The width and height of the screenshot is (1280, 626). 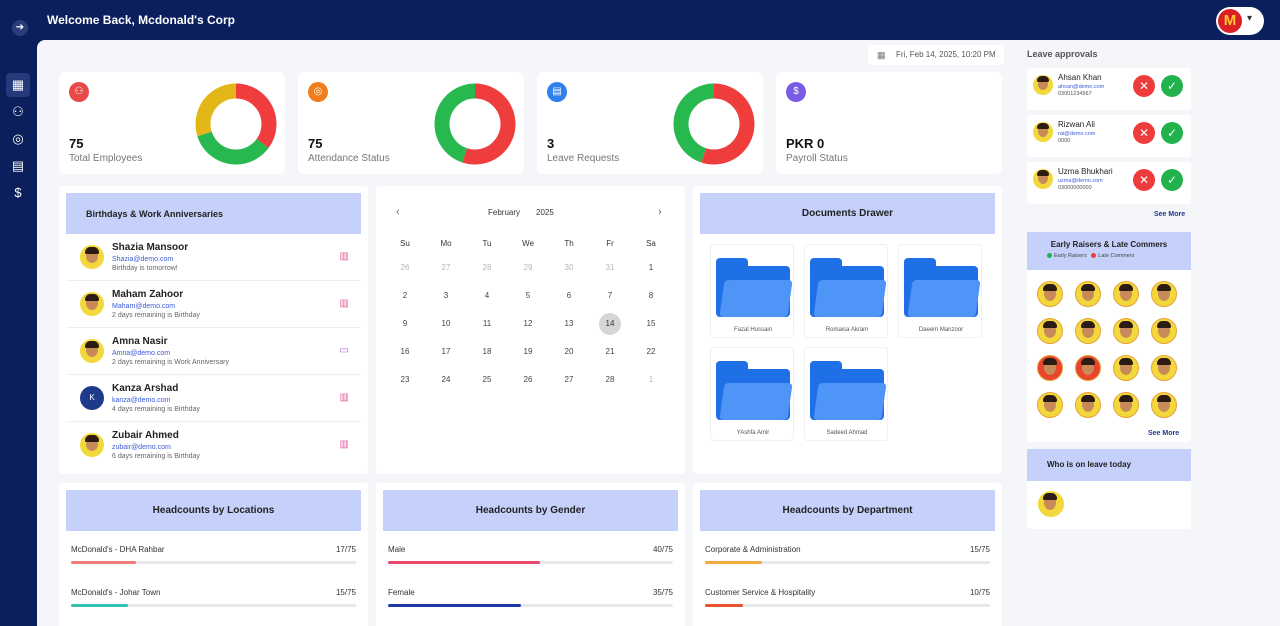 What do you see at coordinates (569, 323) in the screenshot?
I see `calendar-day: 13` at bounding box center [569, 323].